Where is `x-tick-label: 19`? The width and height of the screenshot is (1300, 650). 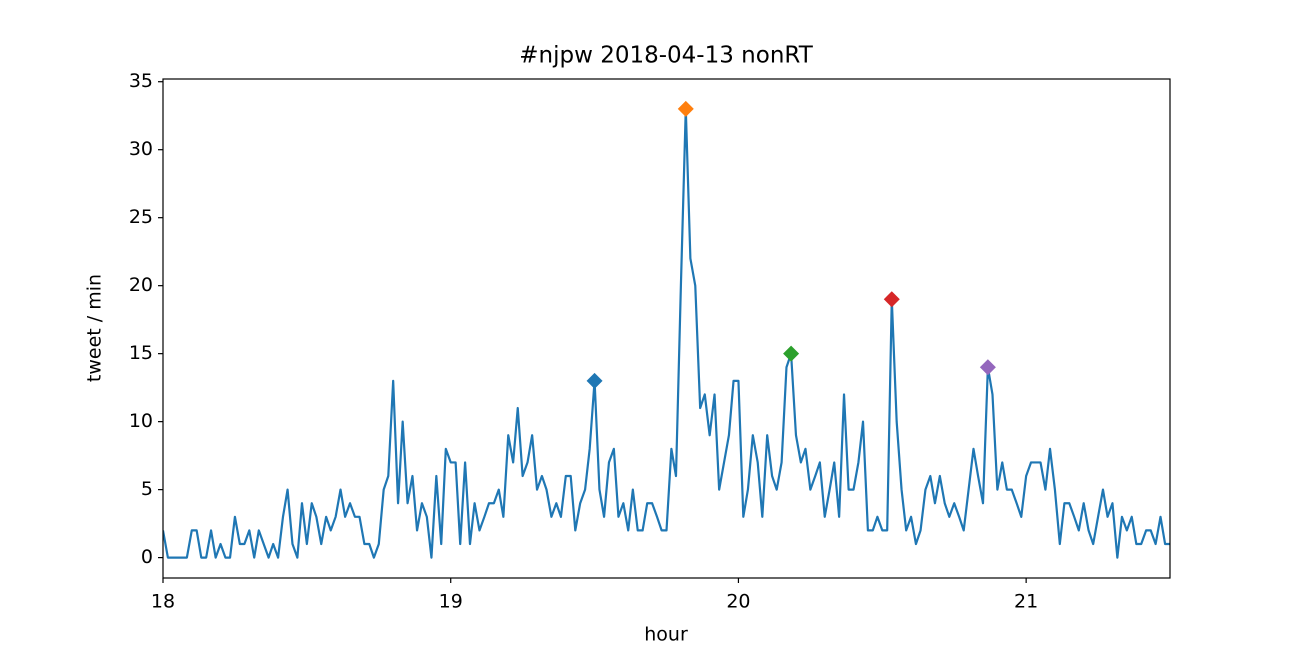 x-tick-label: 19 is located at coordinates (451, 602).